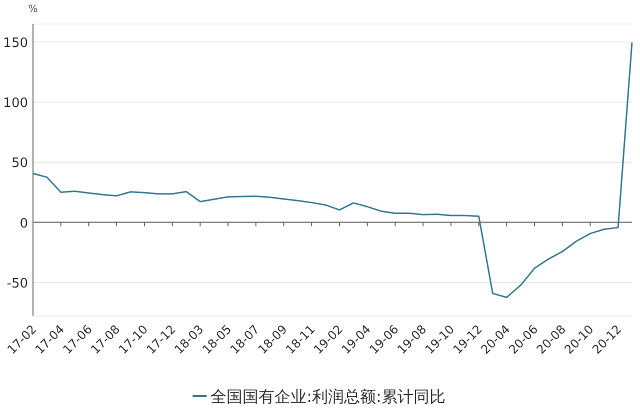 This screenshot has height=413, width=640. What do you see at coordinates (19, 164) in the screenshot?
I see `y-tick-label: 50` at bounding box center [19, 164].